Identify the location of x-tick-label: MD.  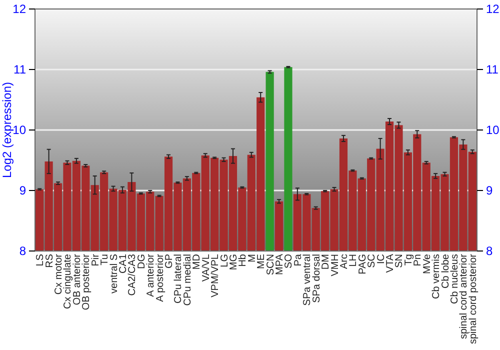
(197, 262).